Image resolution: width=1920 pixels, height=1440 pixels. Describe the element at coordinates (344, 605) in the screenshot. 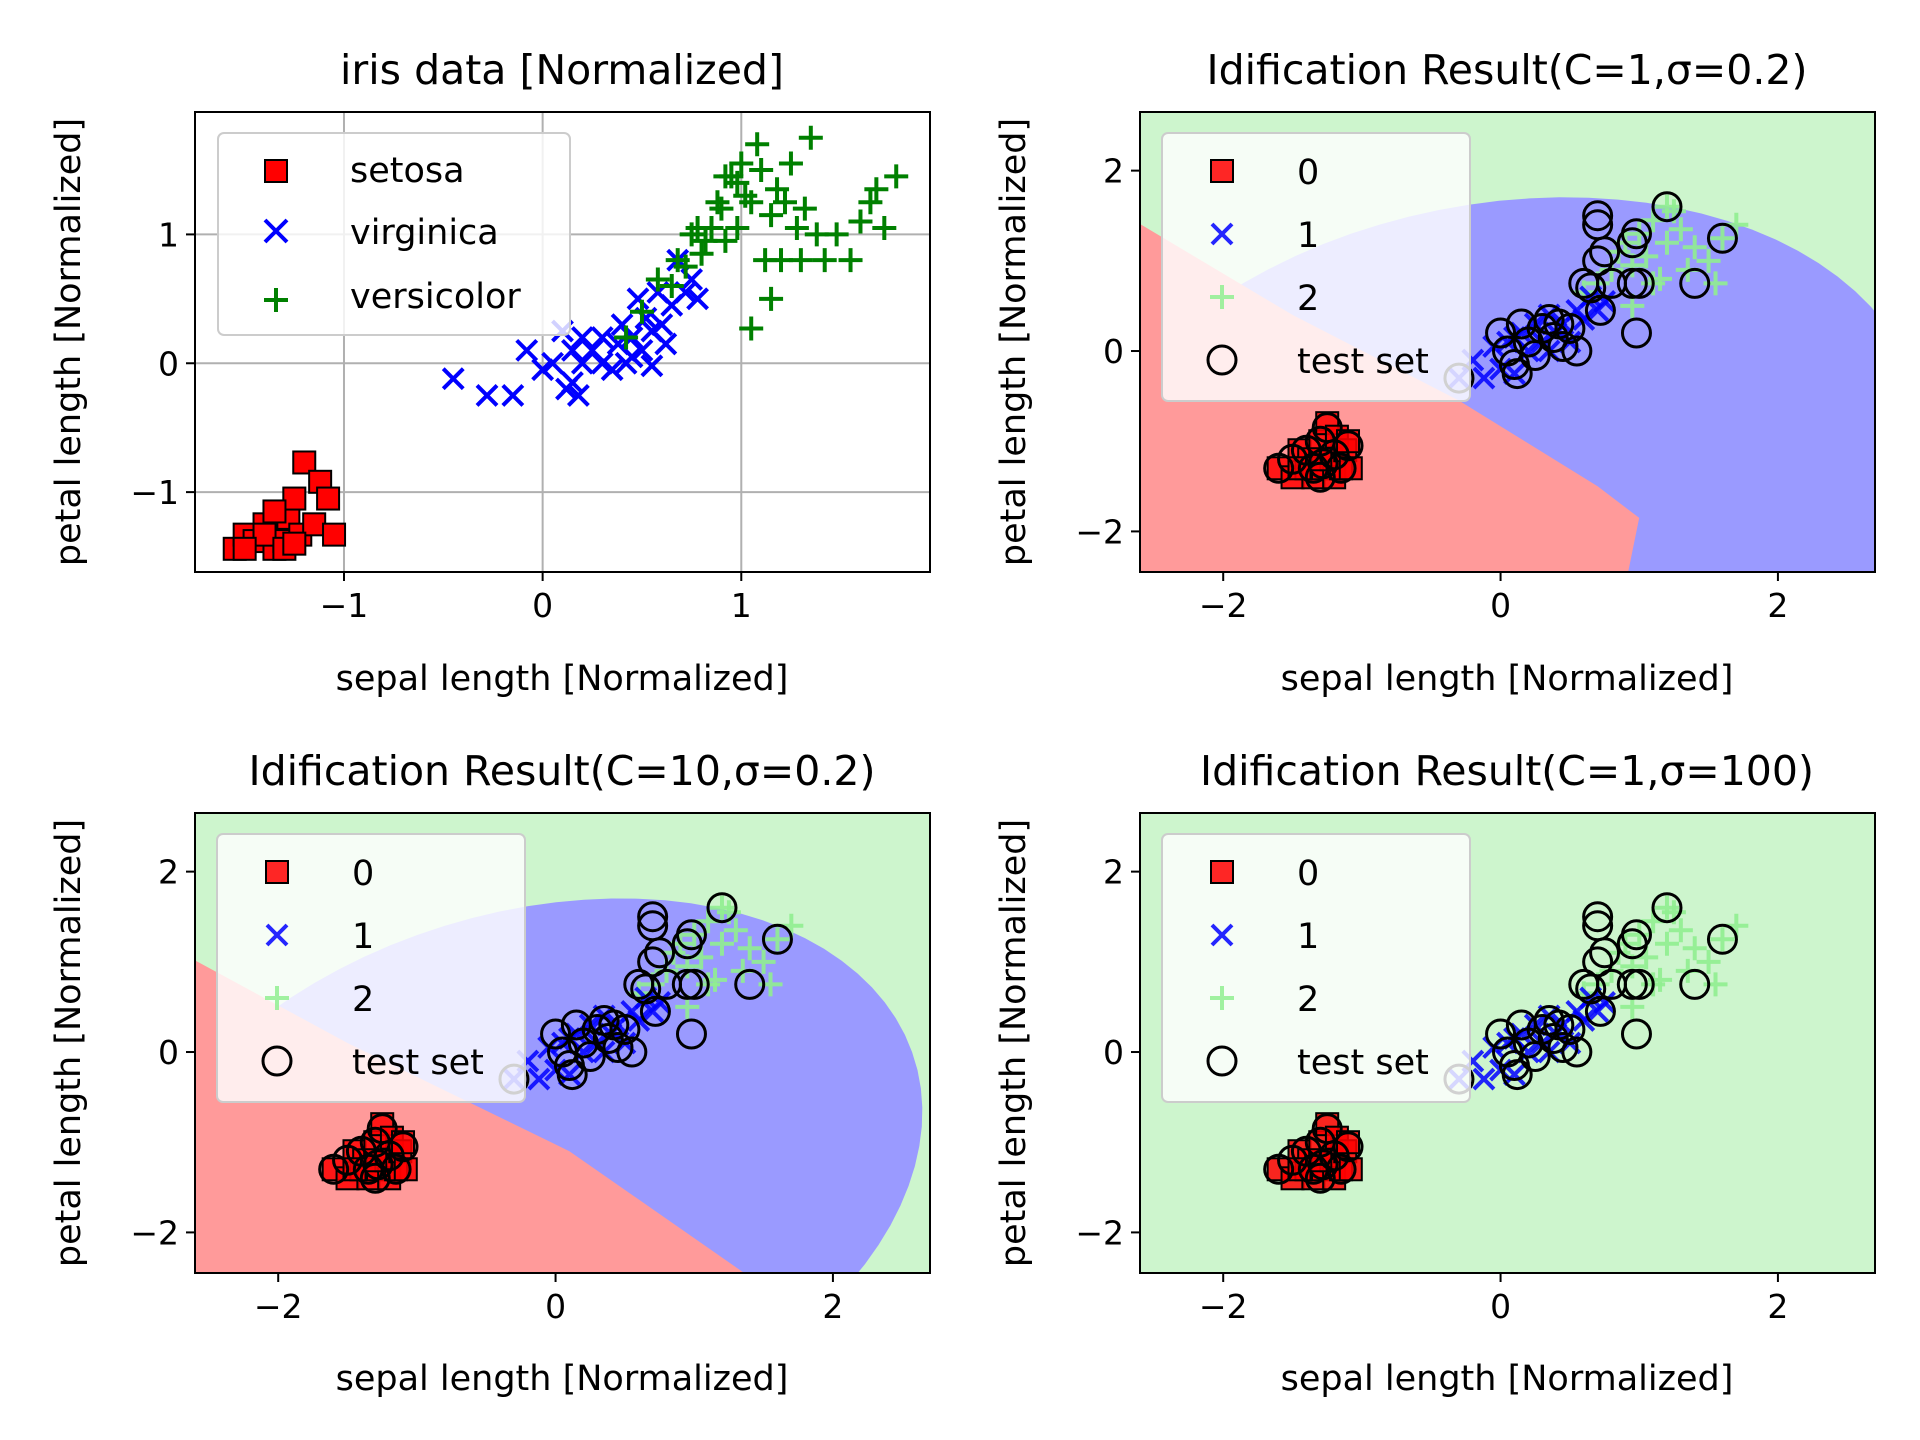

I see `x-tick-label: −1` at that location.